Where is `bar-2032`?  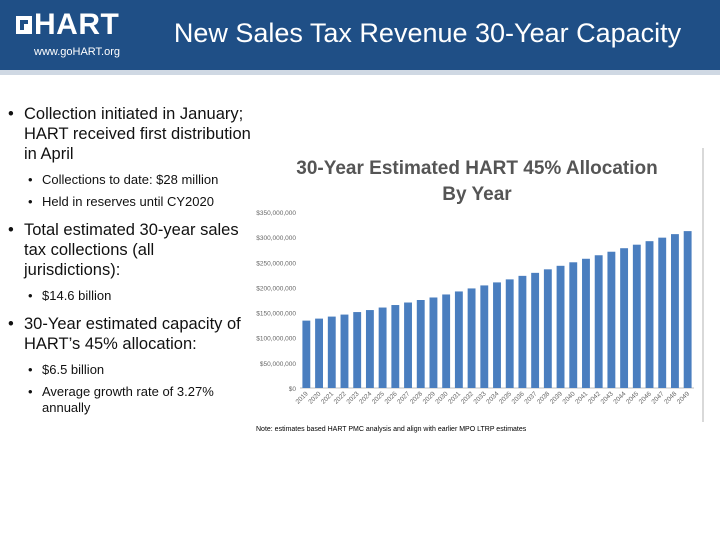
bar-2032 is located at coordinates (471, 338).